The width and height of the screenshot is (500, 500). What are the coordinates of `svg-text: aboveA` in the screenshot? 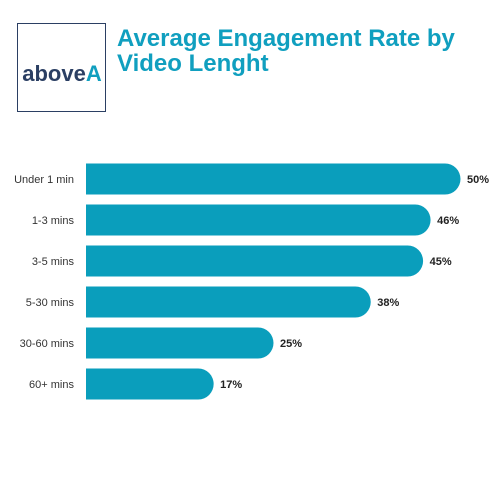 It's located at (62, 73).